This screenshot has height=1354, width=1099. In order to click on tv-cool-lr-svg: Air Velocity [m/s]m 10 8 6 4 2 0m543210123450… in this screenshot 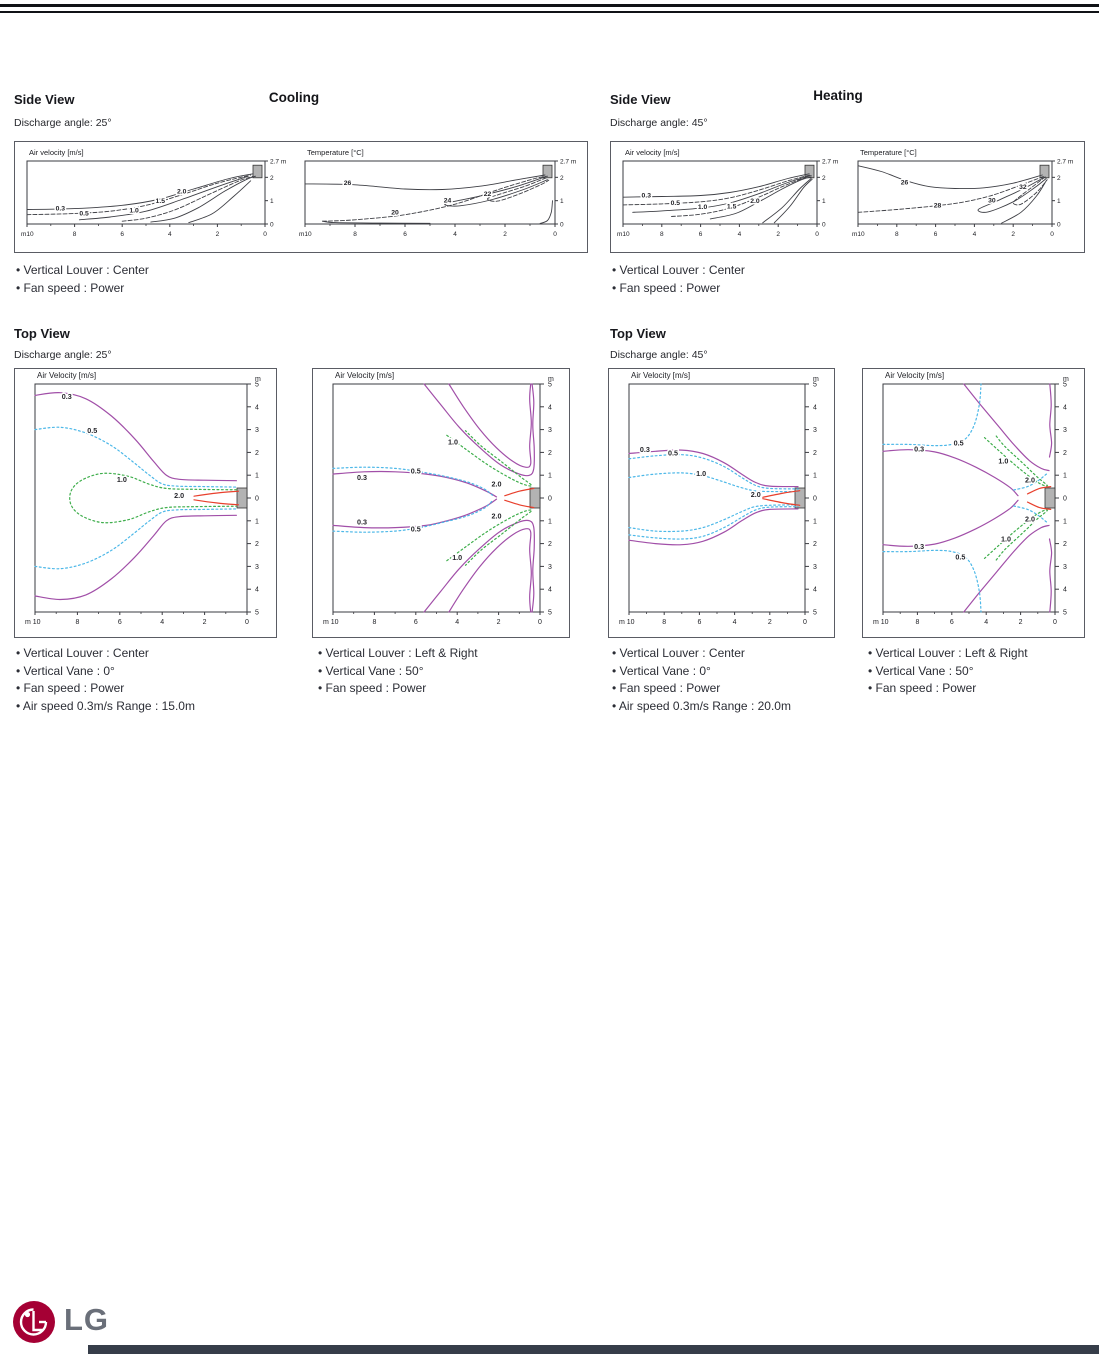, I will do `click(438, 498)`.